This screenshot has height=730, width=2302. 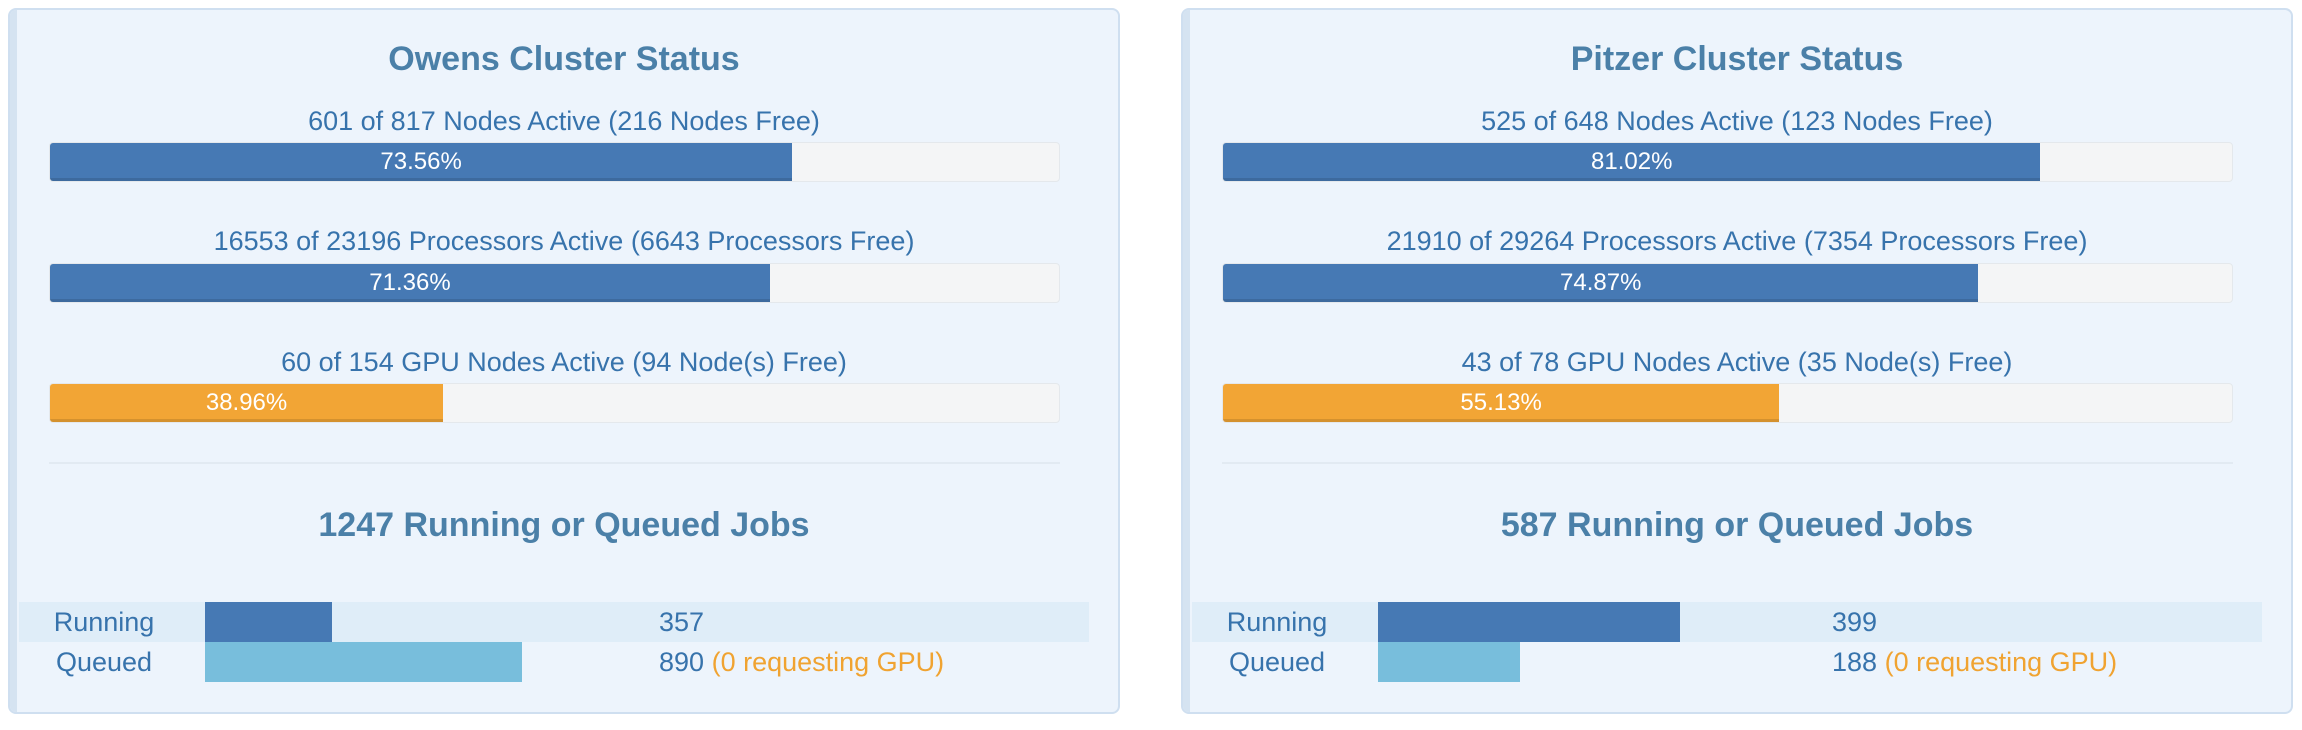 I want to click on queued-count-line: 890 (0 requesting GPU), so click(x=801, y=662).